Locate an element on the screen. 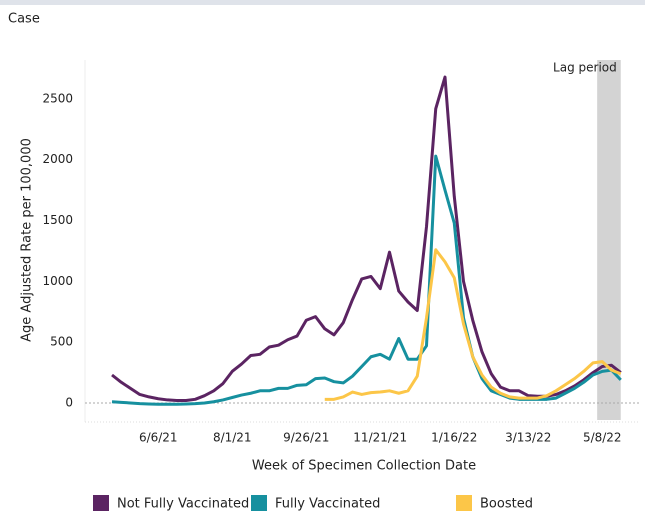 This screenshot has width=645, height=524. y-tick-label: 2000 is located at coordinates (57, 159).